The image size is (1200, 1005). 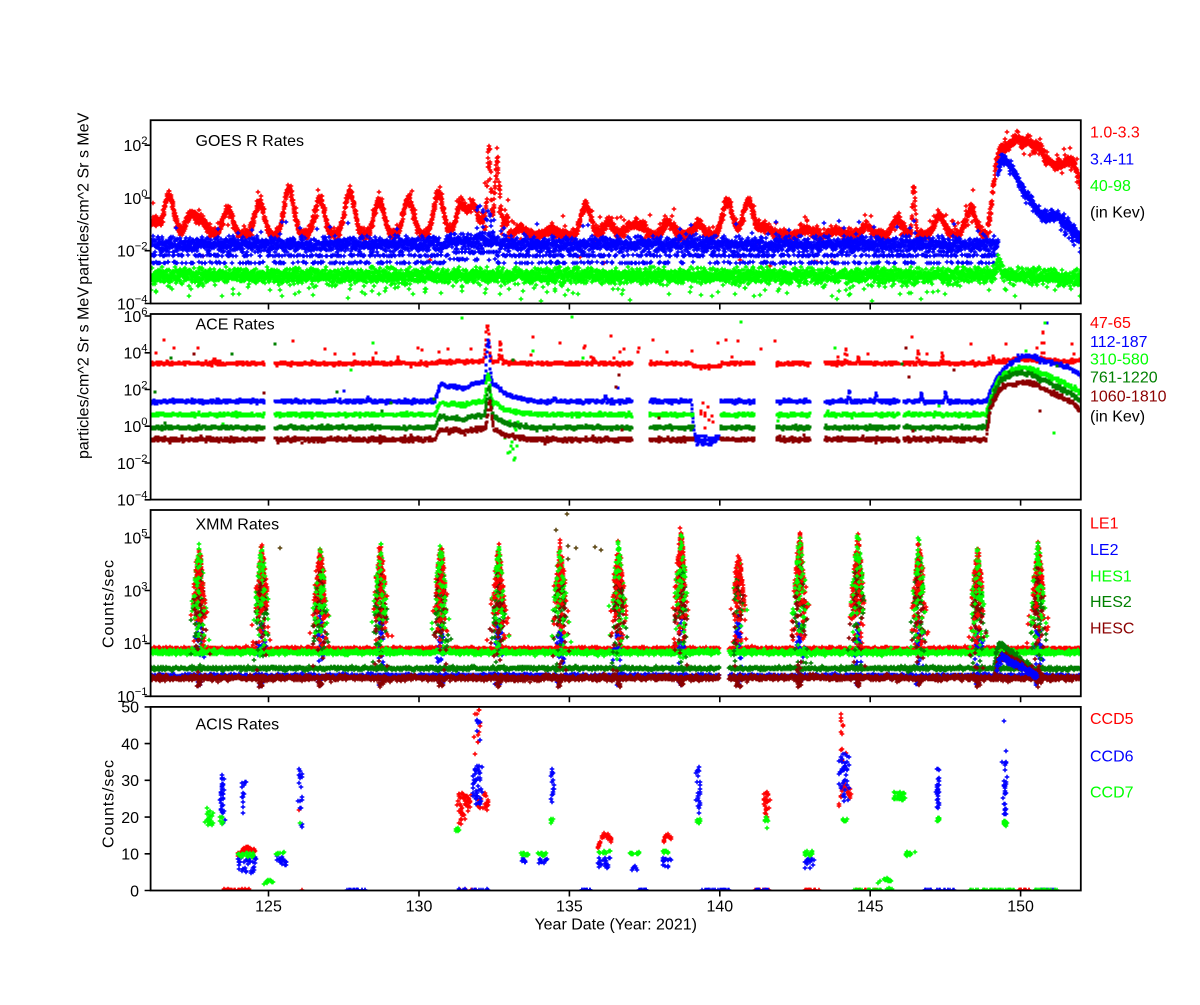 I want to click on svg-text: ACE Rates, so click(x=235, y=325).